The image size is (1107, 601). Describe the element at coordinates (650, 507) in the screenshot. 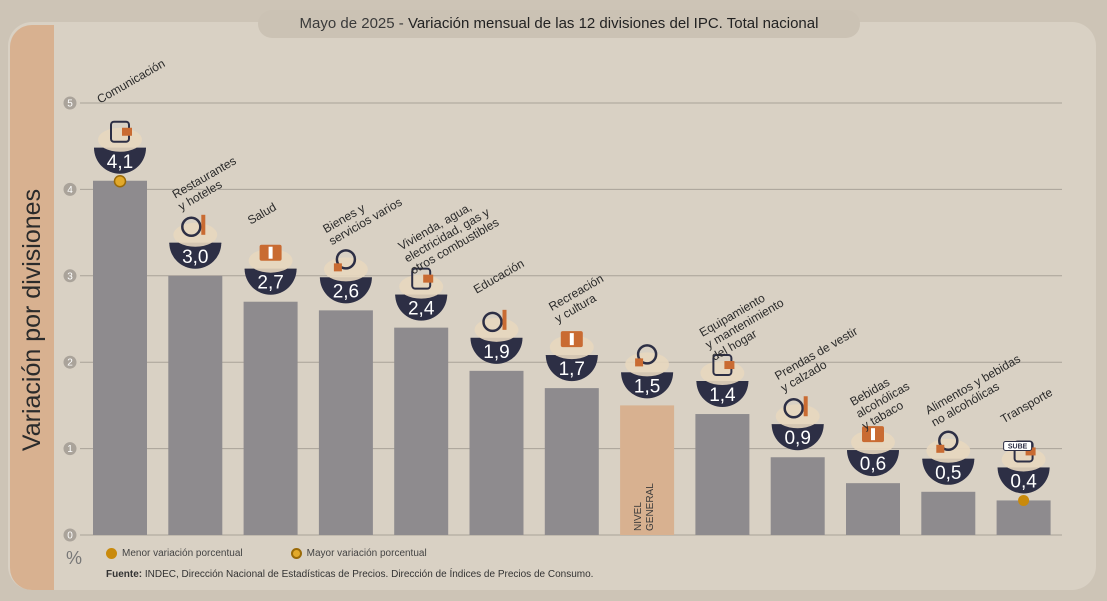

I see `general-bar-label: GENERAL` at that location.